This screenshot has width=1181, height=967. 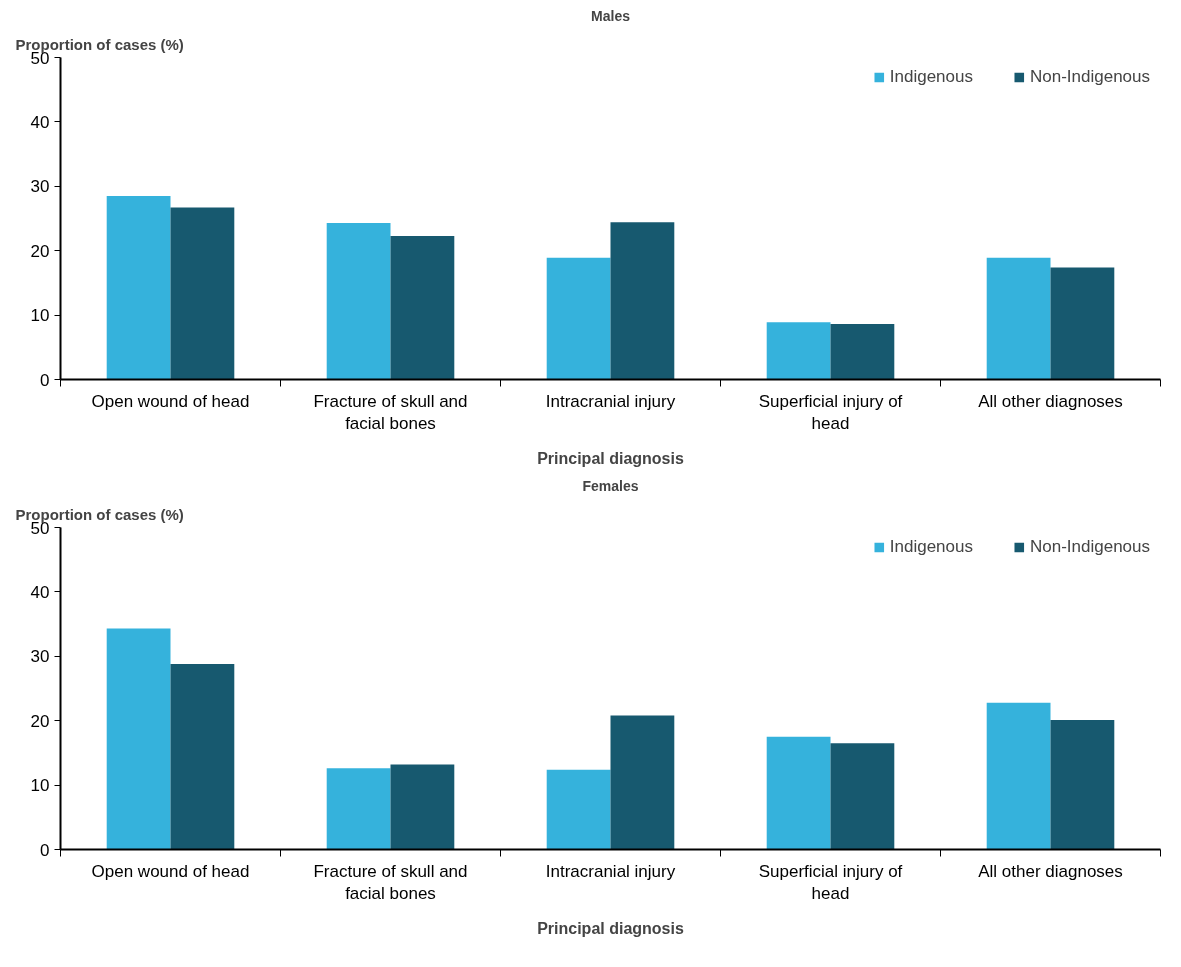 I want to click on chart-title: Males, so click(x=611, y=15).